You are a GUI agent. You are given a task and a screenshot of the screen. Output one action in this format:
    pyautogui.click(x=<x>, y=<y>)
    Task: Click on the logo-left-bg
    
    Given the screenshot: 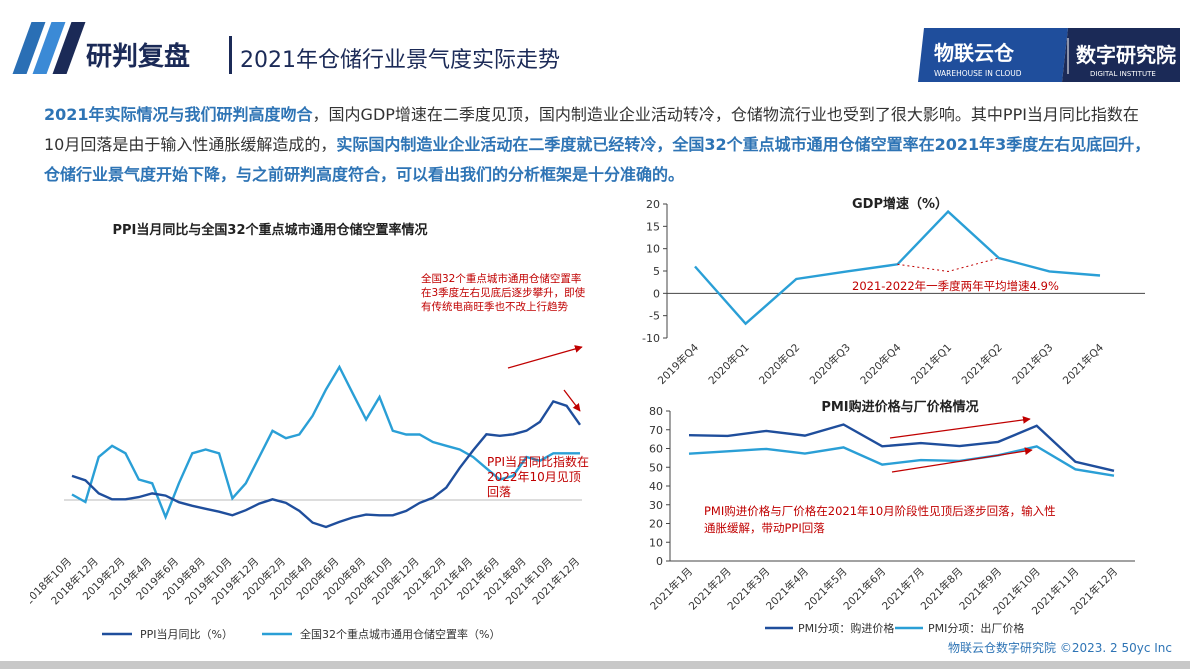 What is the action you would take?
    pyautogui.click(x=993, y=55)
    